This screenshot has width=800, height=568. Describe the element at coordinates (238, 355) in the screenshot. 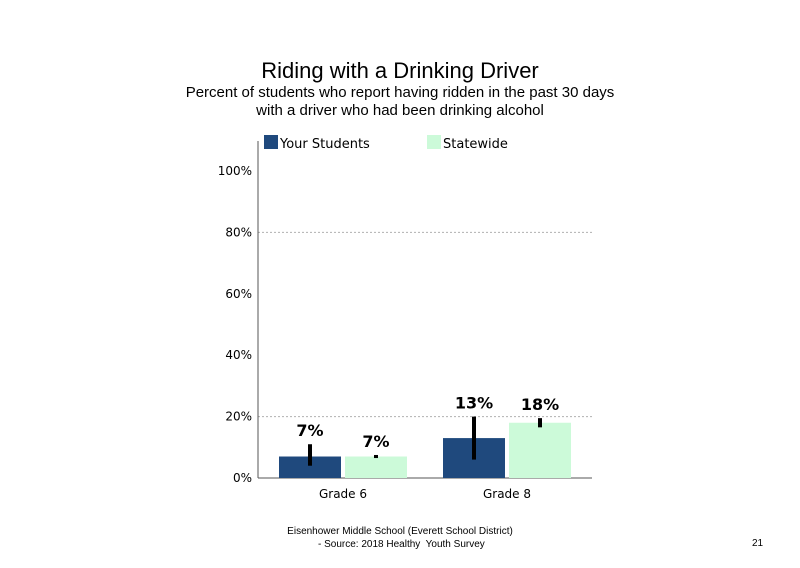

I see `y-tick-label: 40%` at that location.